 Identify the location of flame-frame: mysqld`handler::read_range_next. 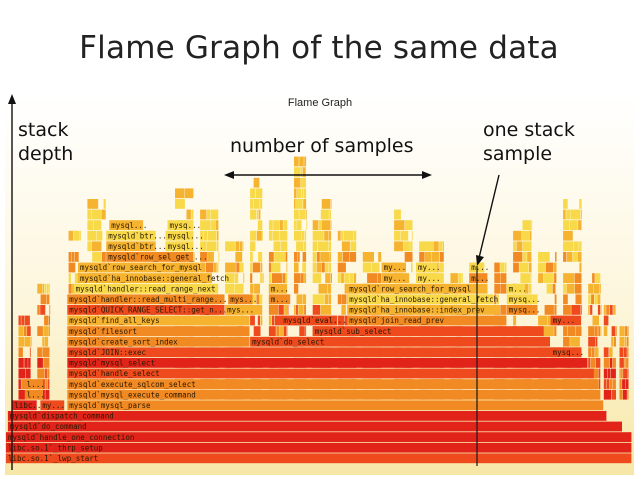
(146, 288).